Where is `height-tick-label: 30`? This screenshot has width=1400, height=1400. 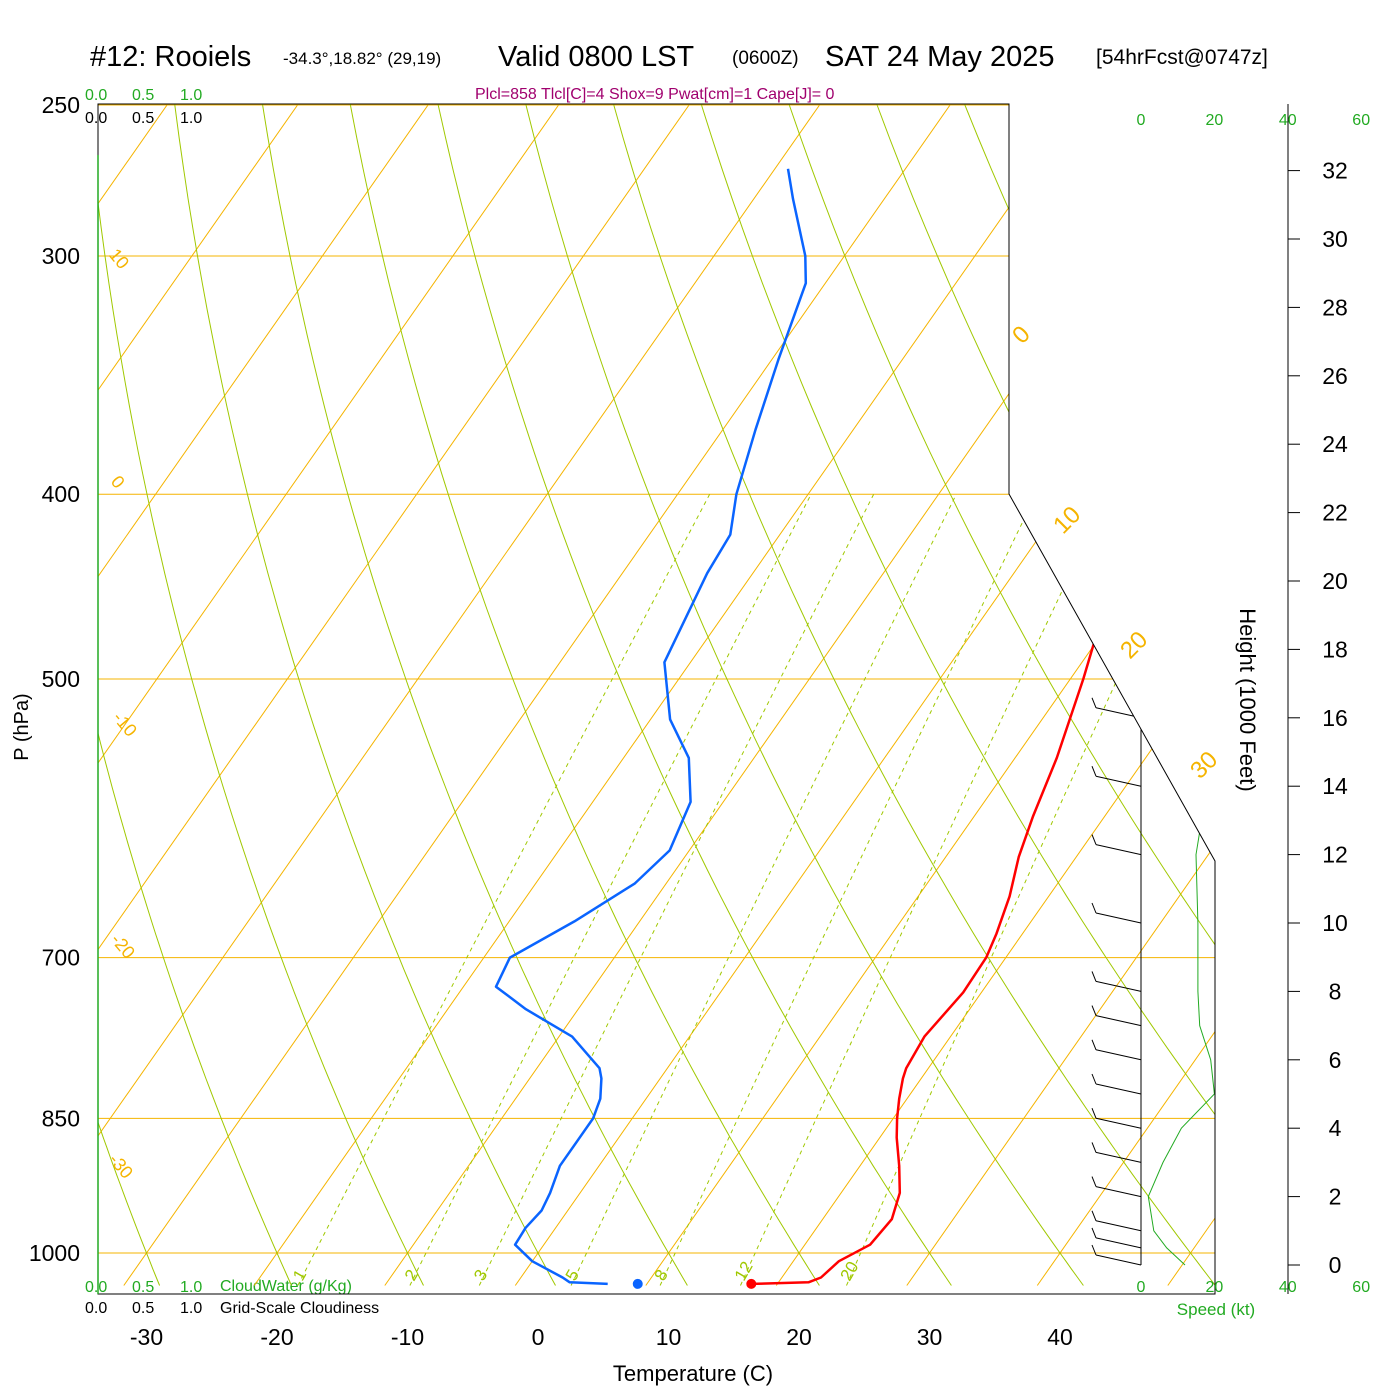 height-tick-label: 30 is located at coordinates (1335, 239).